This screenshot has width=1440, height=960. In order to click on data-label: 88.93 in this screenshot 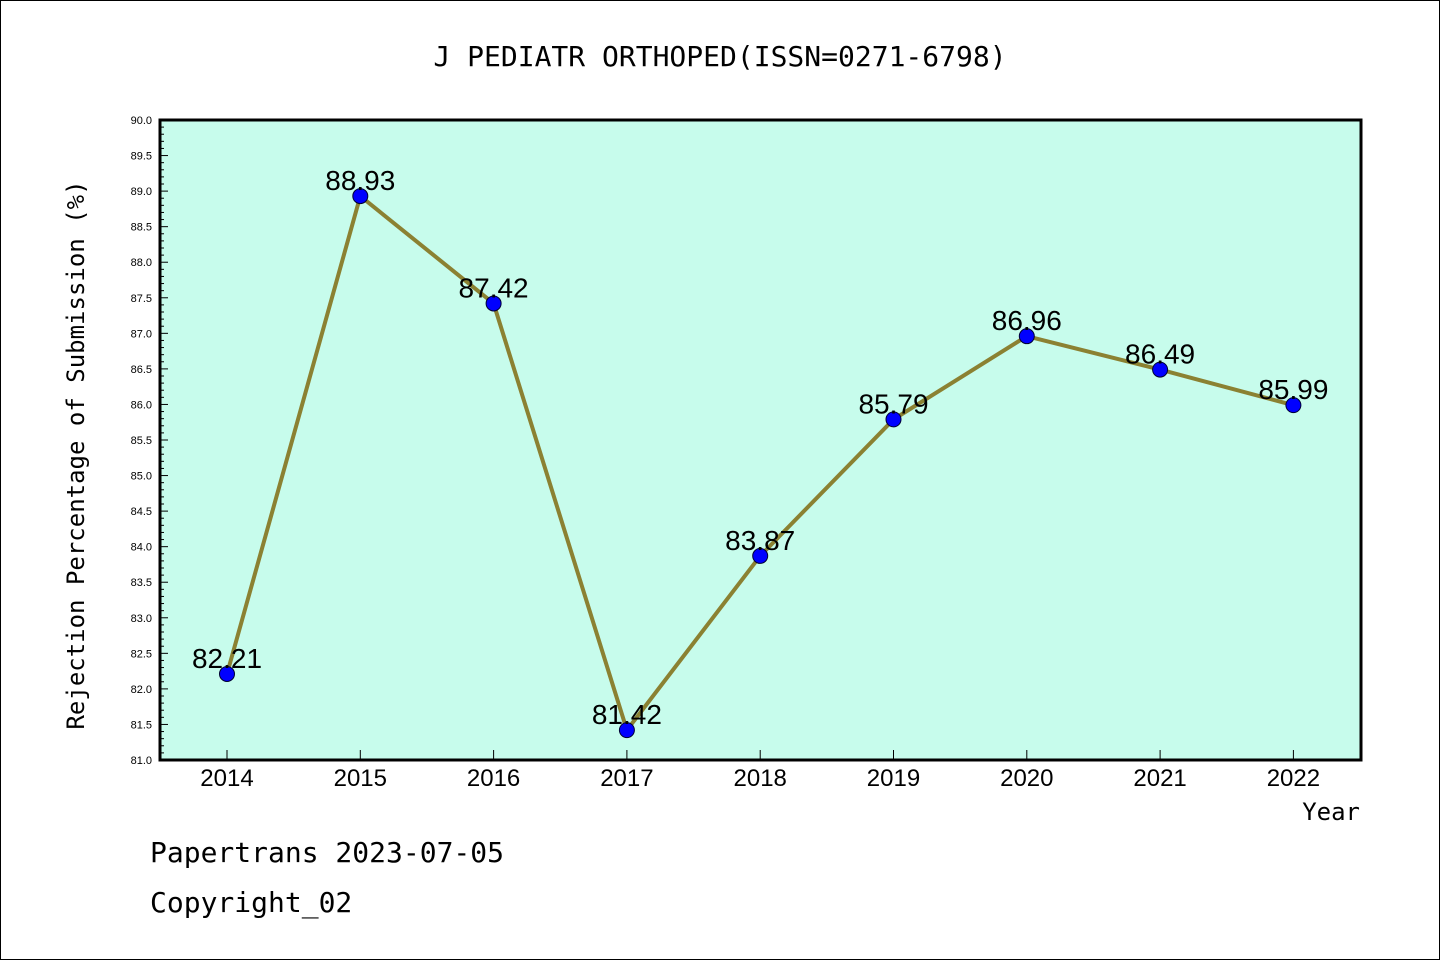, I will do `click(360, 180)`.